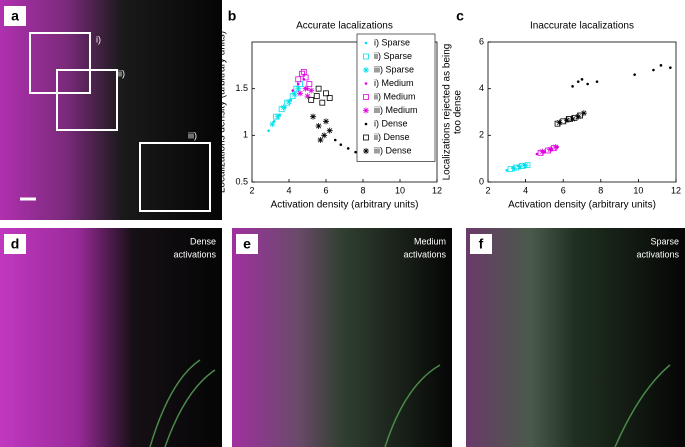  I want to click on legend-label: ii) Medium, so click(395, 96).